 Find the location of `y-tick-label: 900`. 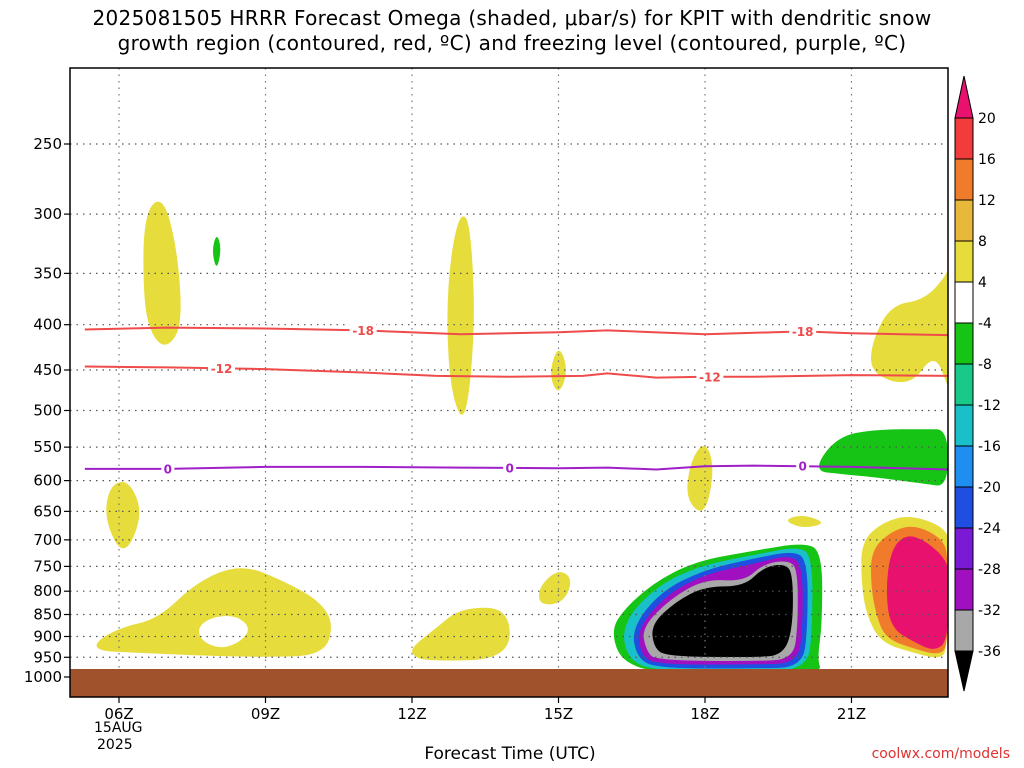

y-tick-label: 900 is located at coordinates (47, 636).